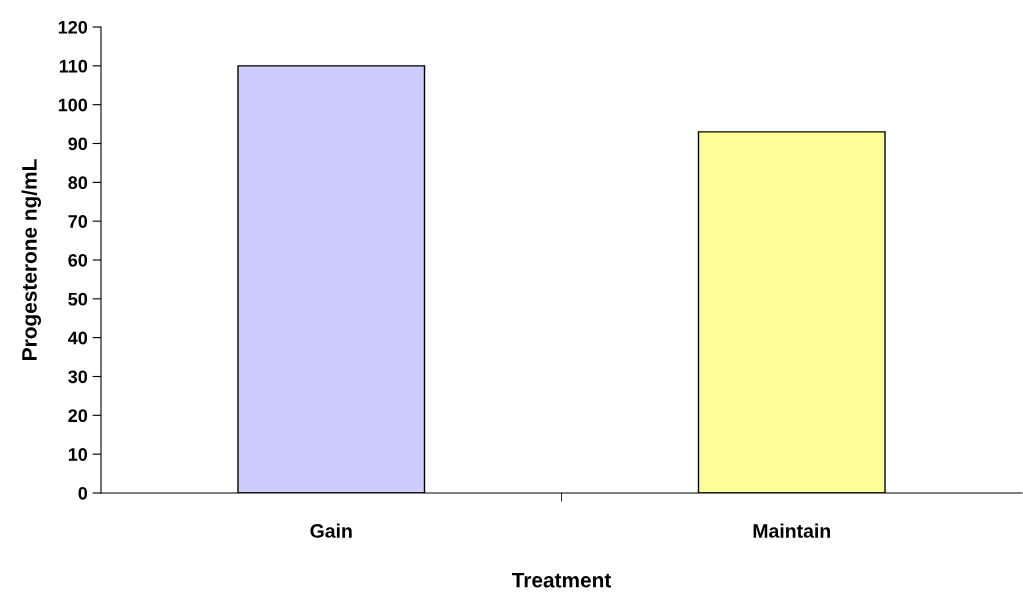 The width and height of the screenshot is (1023, 598). What do you see at coordinates (78, 377) in the screenshot?
I see `y-tick-label: 30` at bounding box center [78, 377].